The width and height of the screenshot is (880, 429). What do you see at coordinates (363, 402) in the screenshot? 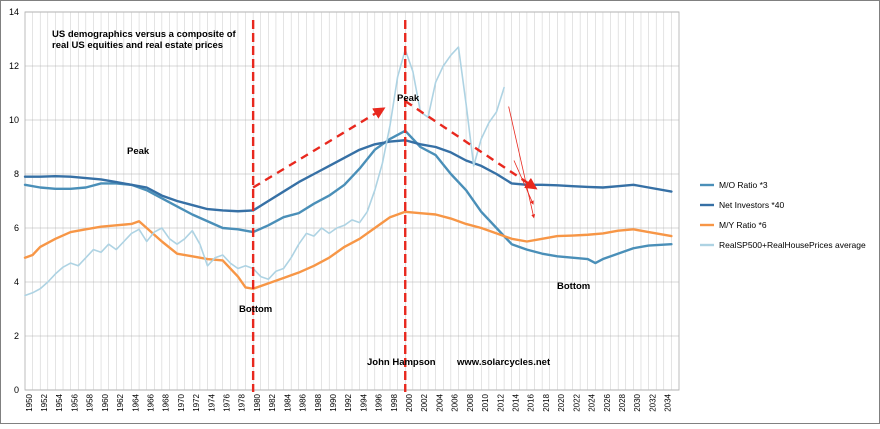
I see `x-tick-label: 1994` at bounding box center [363, 402].